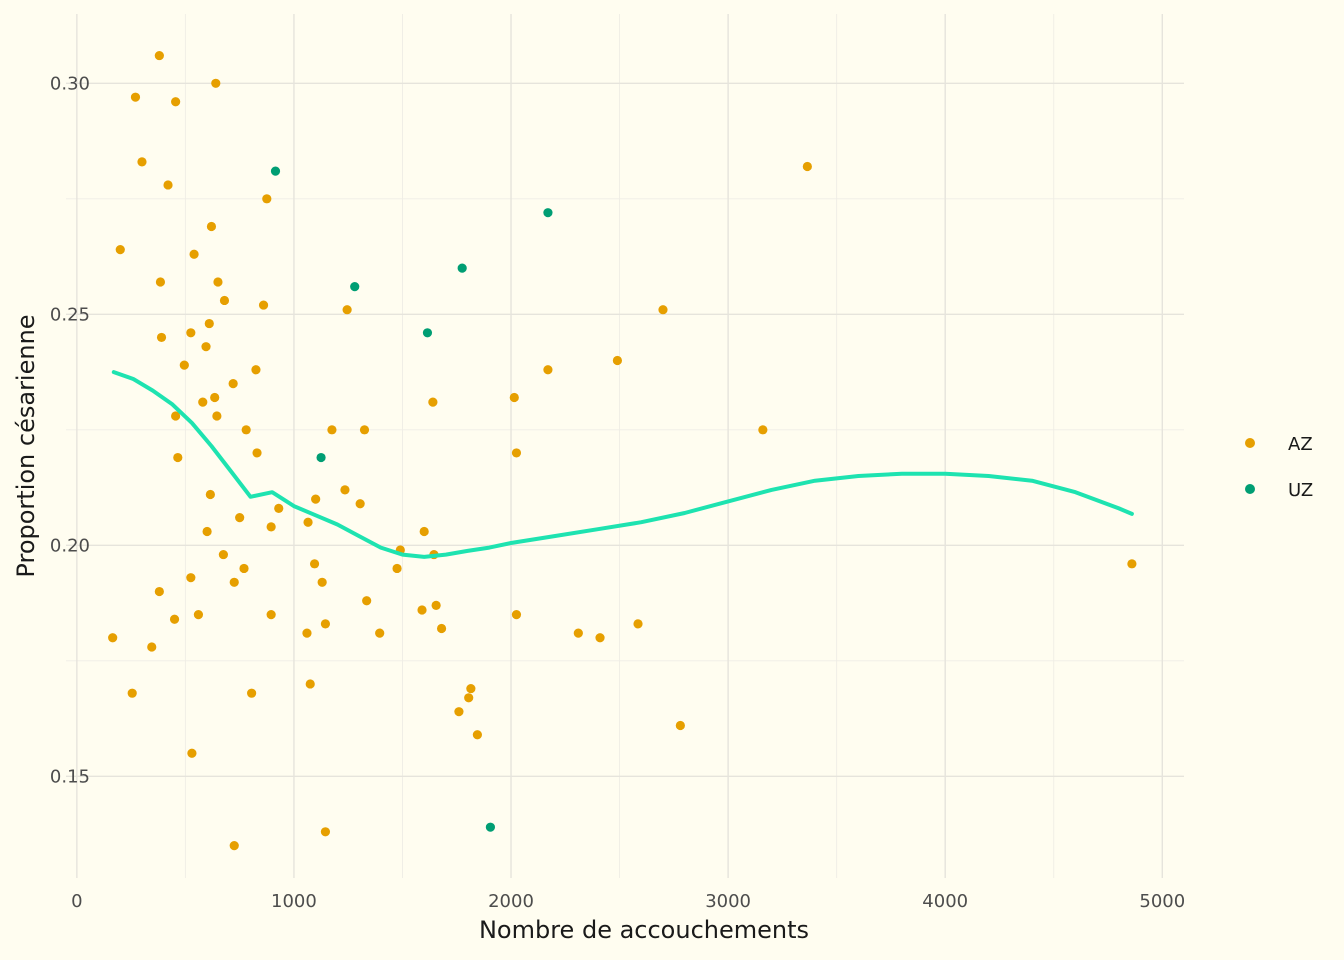 The image size is (1344, 960). I want to click on x-axis-title: Nombre de accouchements, so click(644, 930).